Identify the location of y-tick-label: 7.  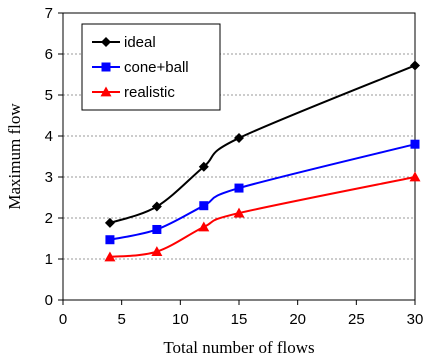
(49, 13).